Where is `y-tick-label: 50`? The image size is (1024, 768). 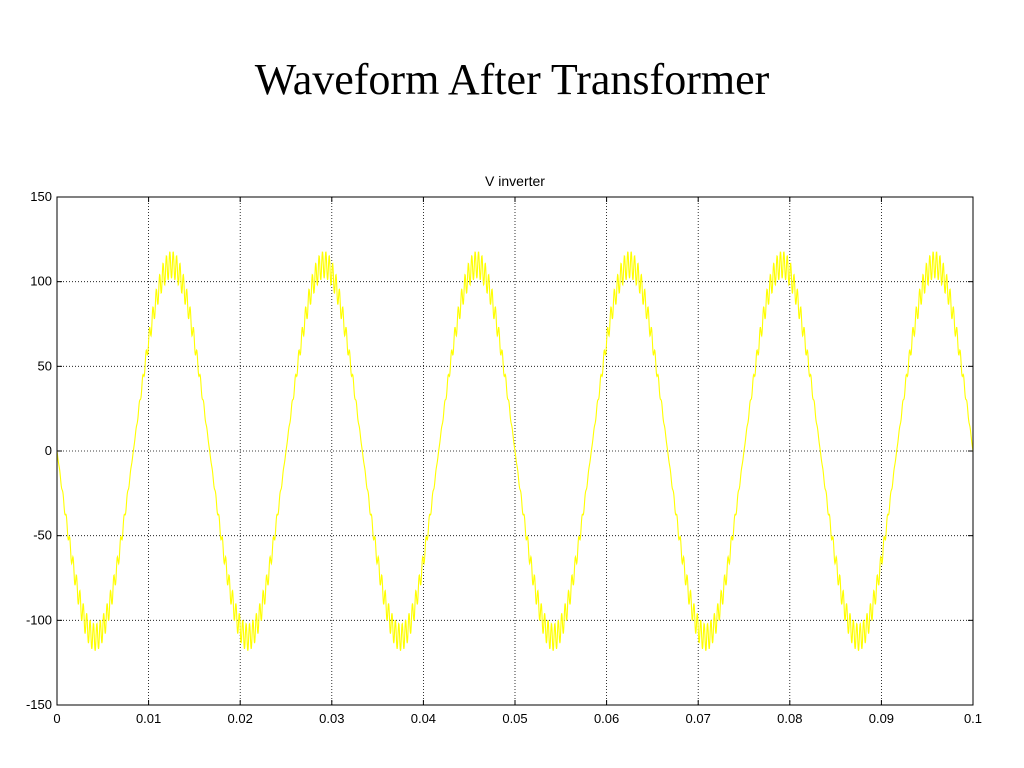
y-tick-label: 50 is located at coordinates (45, 365).